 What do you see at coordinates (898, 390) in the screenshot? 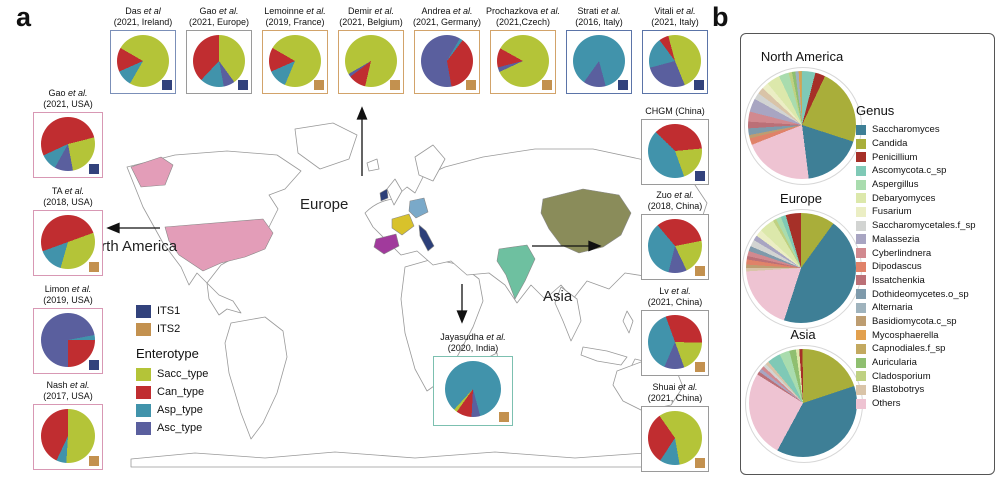
I see `genus-label: Blastobotrys` at bounding box center [898, 390].